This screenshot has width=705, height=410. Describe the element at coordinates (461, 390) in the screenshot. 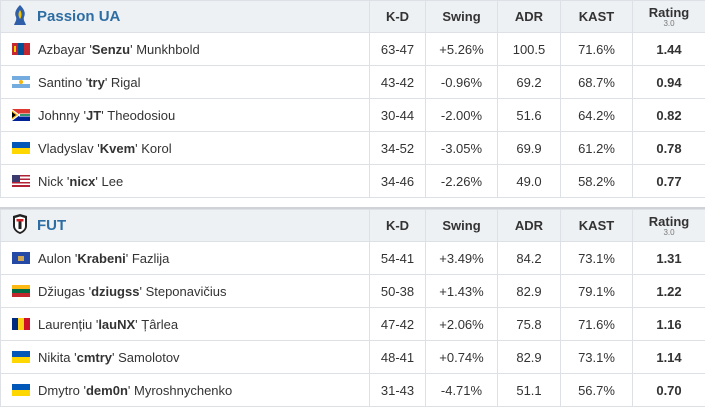

I see `swing-value: -4.71%` at that location.